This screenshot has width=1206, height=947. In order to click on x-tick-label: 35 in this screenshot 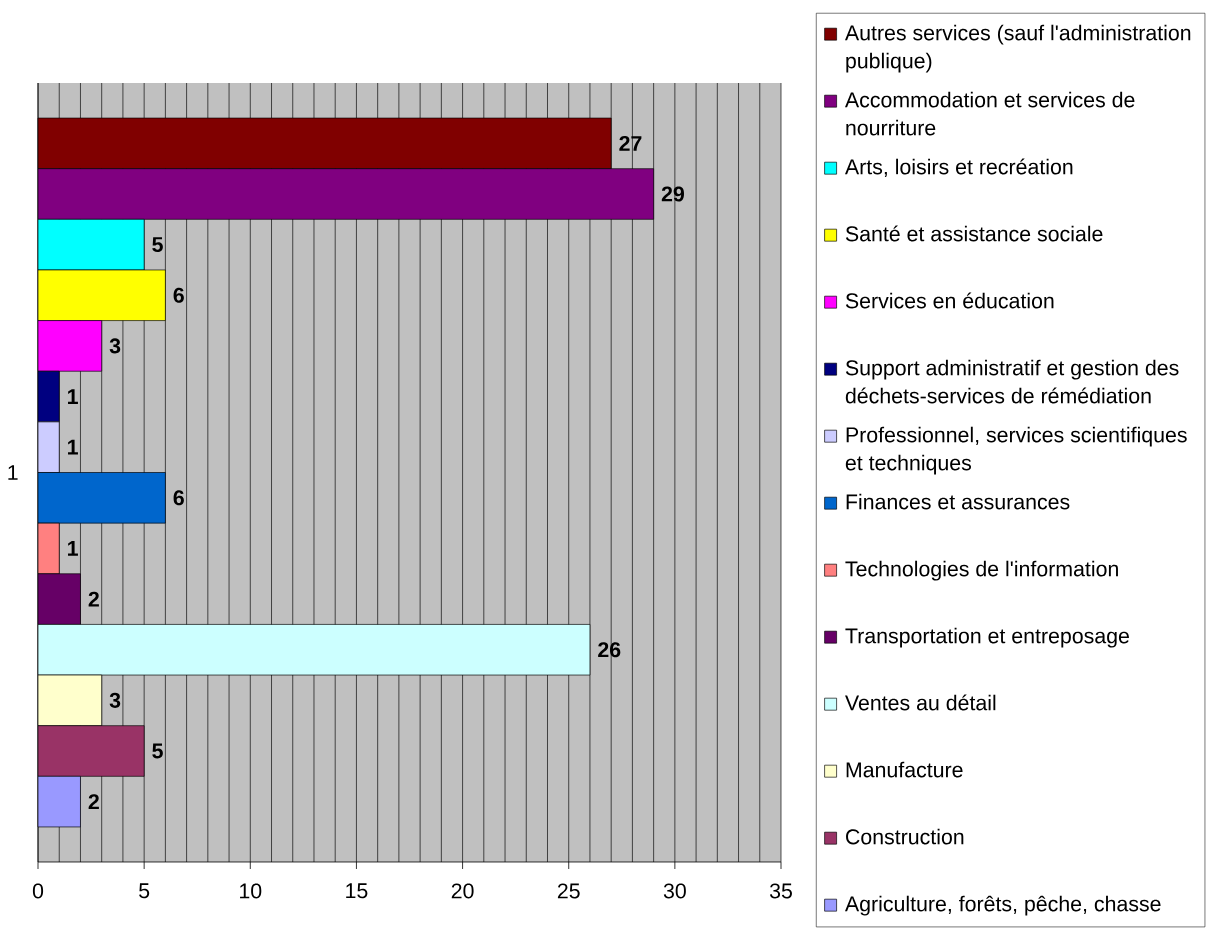, I will do `click(780, 891)`.